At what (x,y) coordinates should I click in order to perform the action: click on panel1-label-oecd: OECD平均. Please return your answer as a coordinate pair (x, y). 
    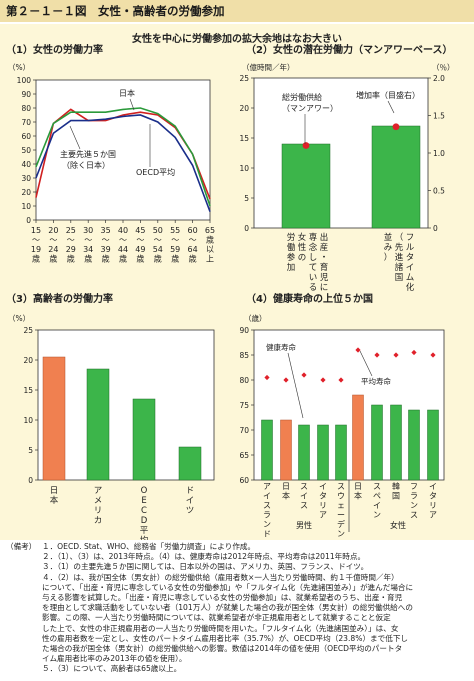
    Looking at the image, I should click on (155, 172).